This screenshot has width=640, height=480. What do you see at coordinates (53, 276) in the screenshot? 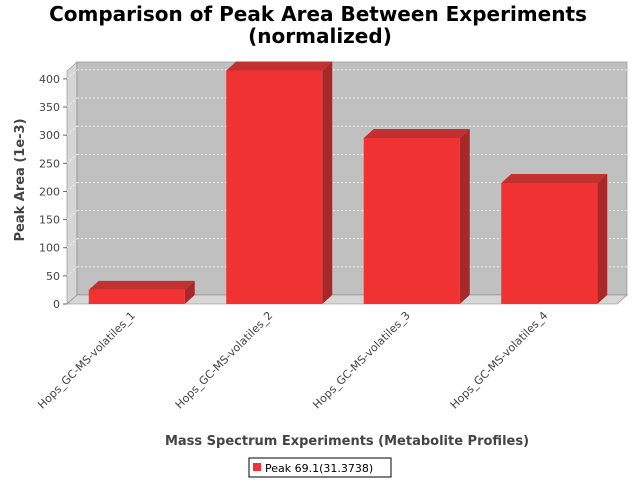
I see `y-tick-label: 50` at bounding box center [53, 276].